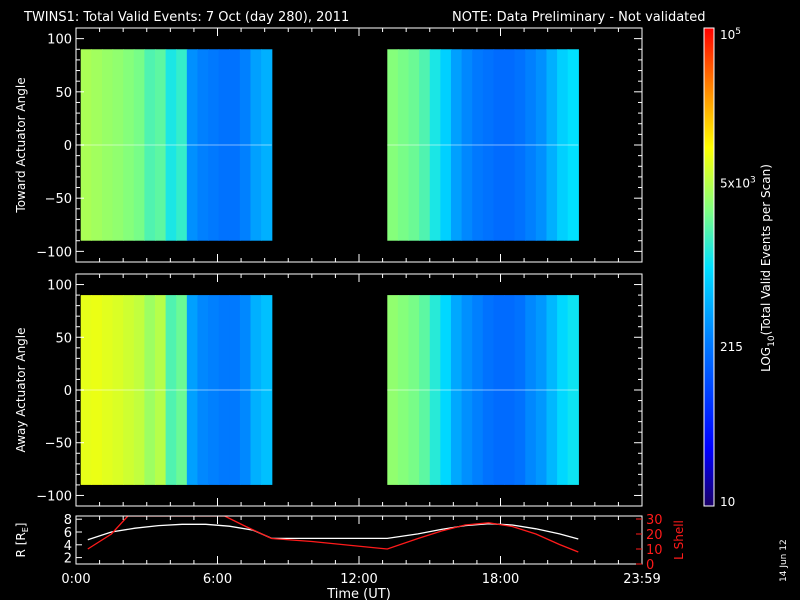 Image resolution: width=800 pixels, height=600 pixels. What do you see at coordinates (730, 34) in the screenshot?
I see `colorbar-top-label: 105` at bounding box center [730, 34].